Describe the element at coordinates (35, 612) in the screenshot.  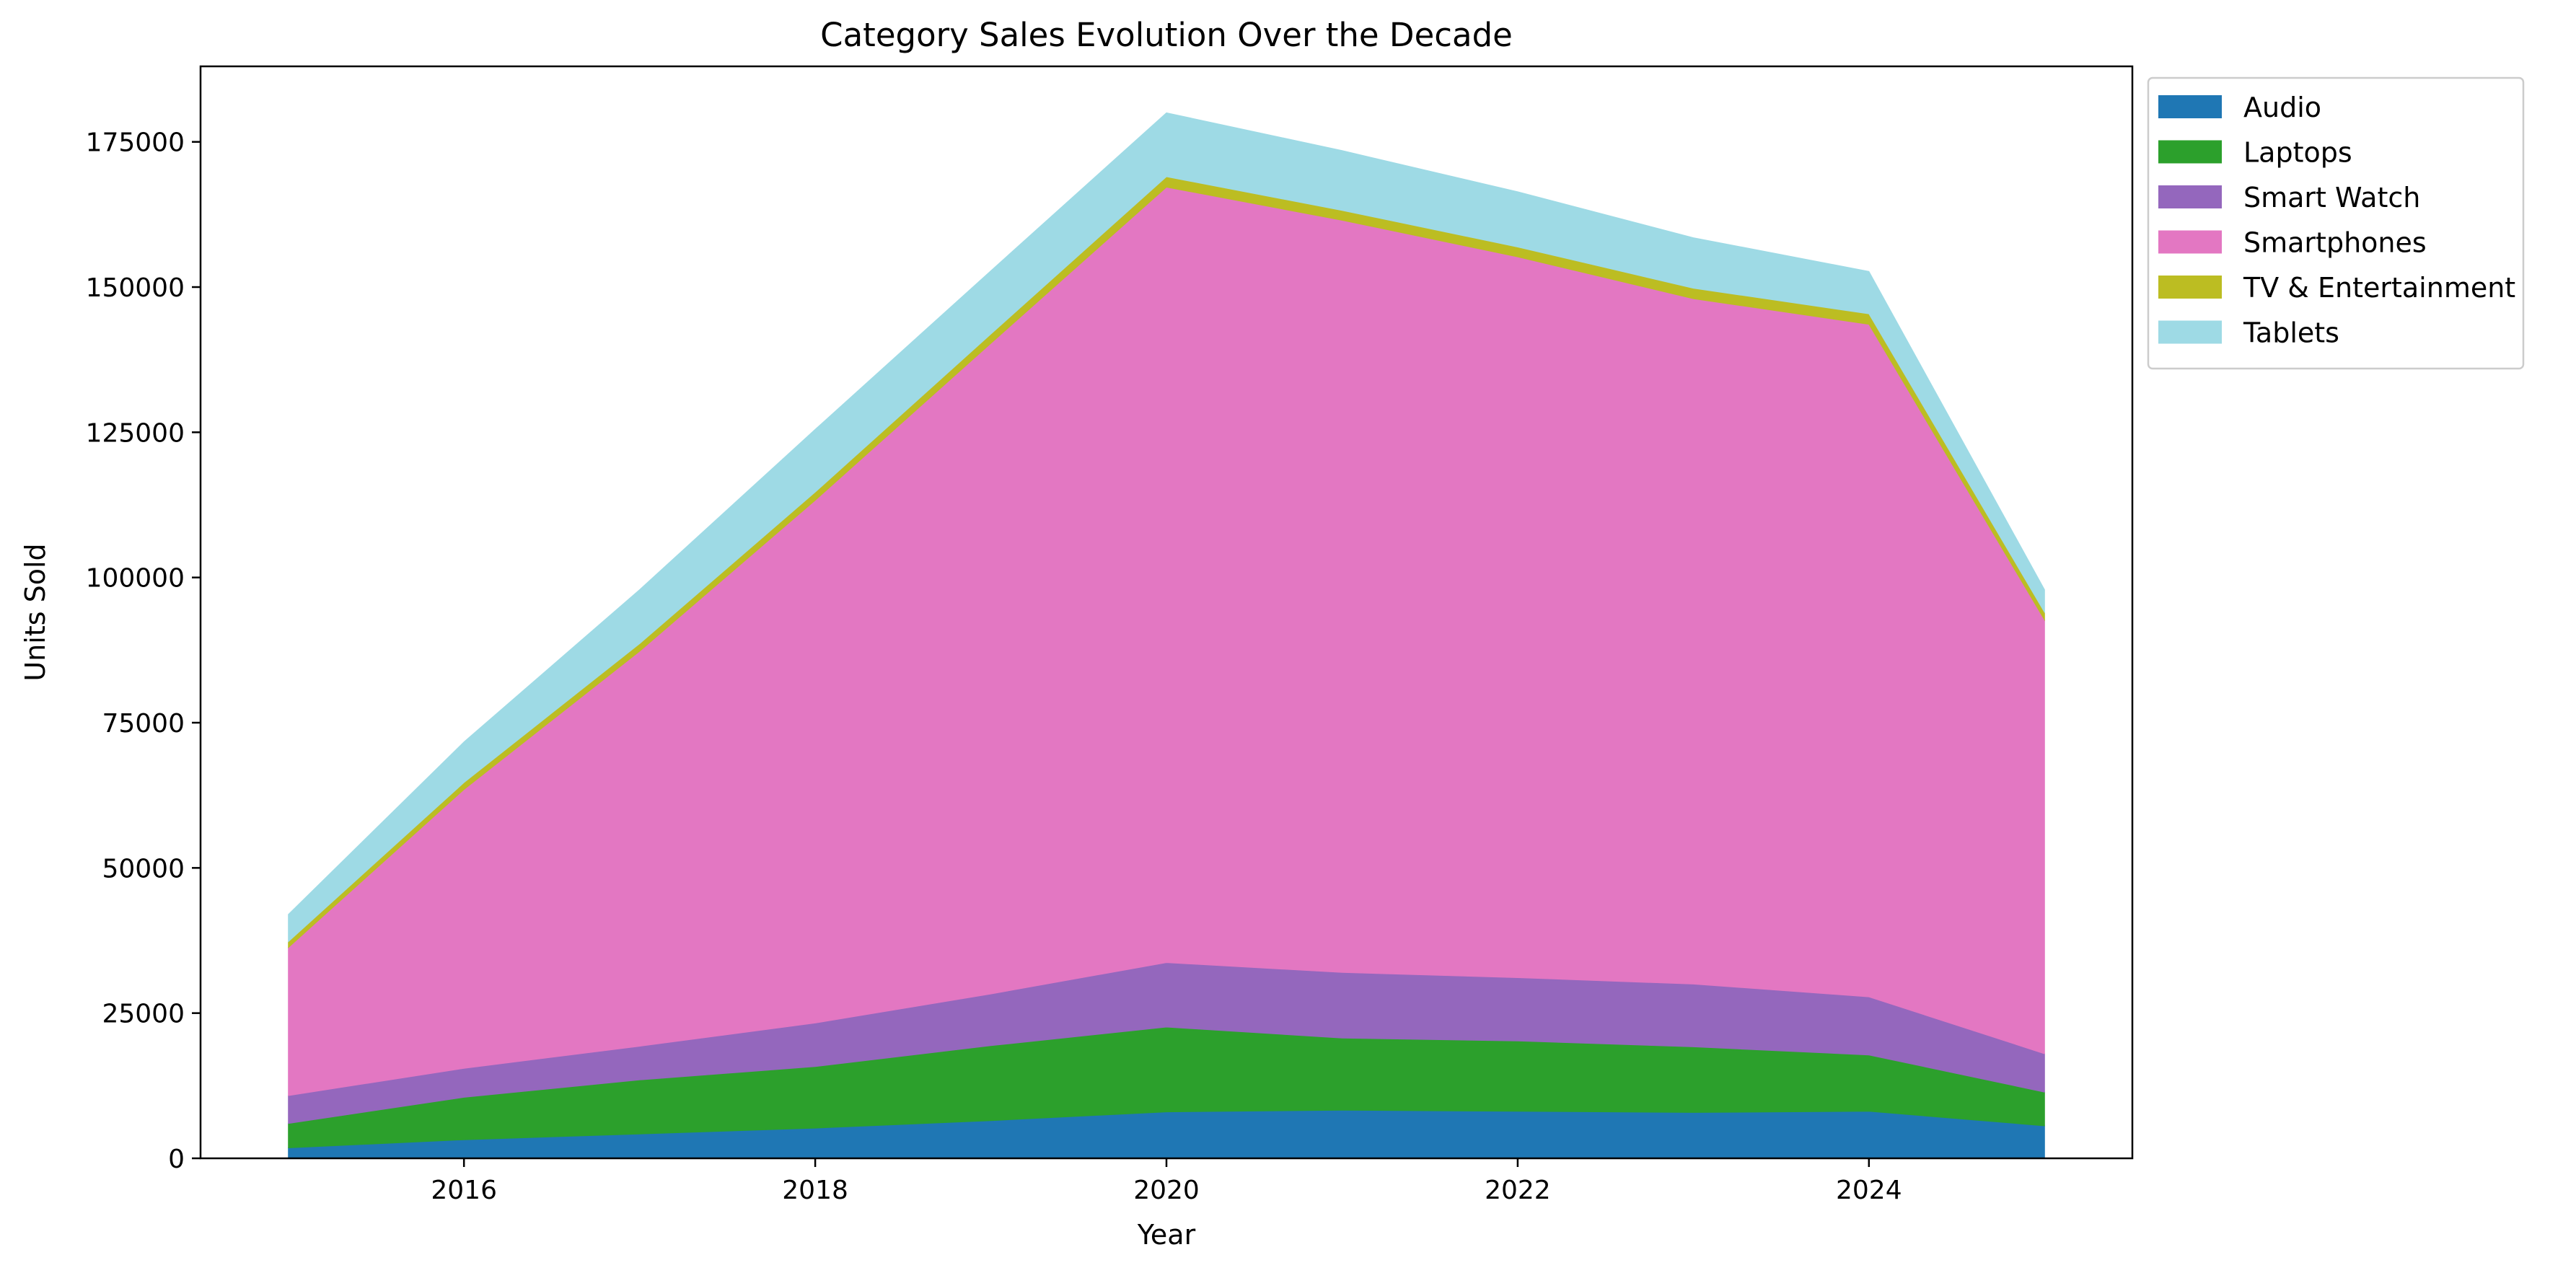
I see `y-axis-label: Units Sold` at that location.